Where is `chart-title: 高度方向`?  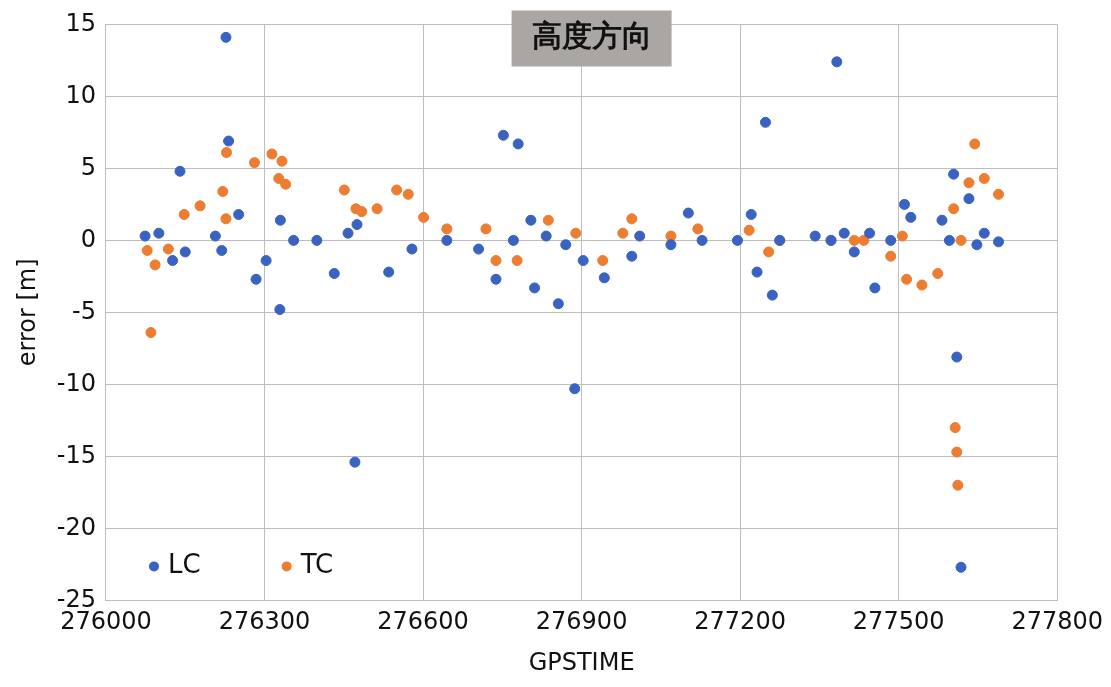 chart-title: 高度方向 is located at coordinates (591, 36).